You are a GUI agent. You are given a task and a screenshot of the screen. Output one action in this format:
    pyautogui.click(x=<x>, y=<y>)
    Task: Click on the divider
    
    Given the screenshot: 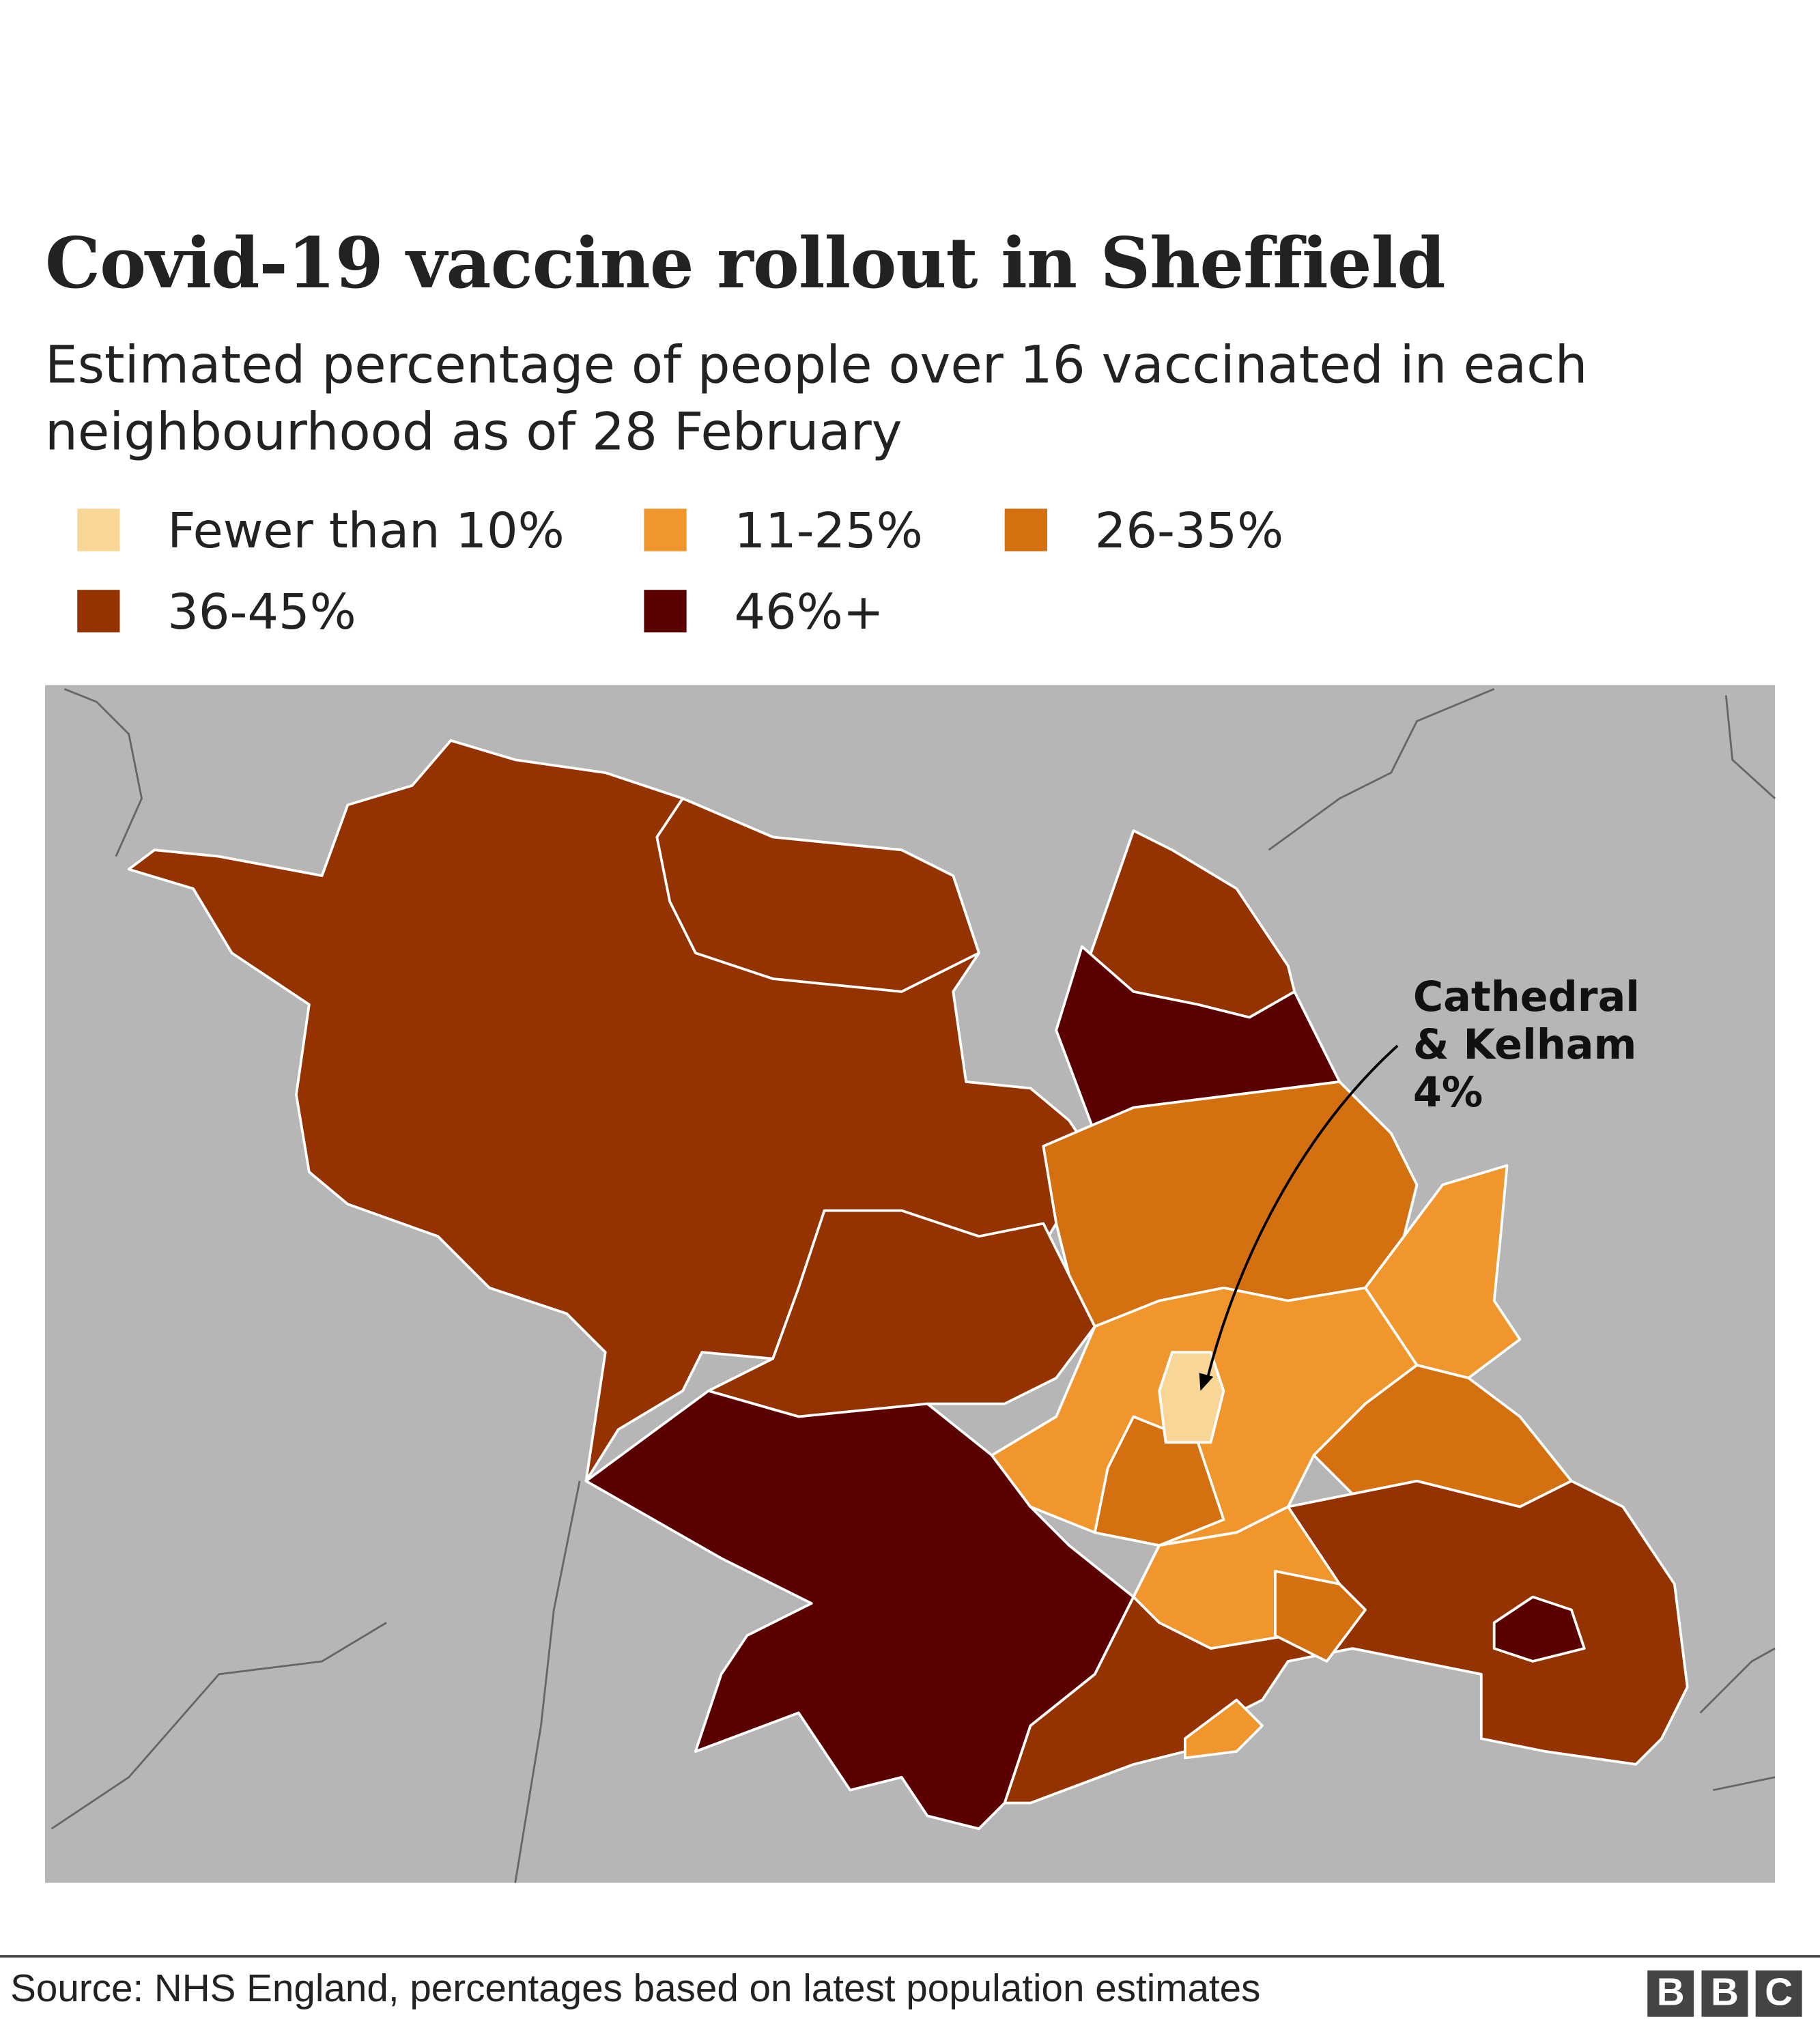 What is the action you would take?
    pyautogui.click(x=910, y=1956)
    